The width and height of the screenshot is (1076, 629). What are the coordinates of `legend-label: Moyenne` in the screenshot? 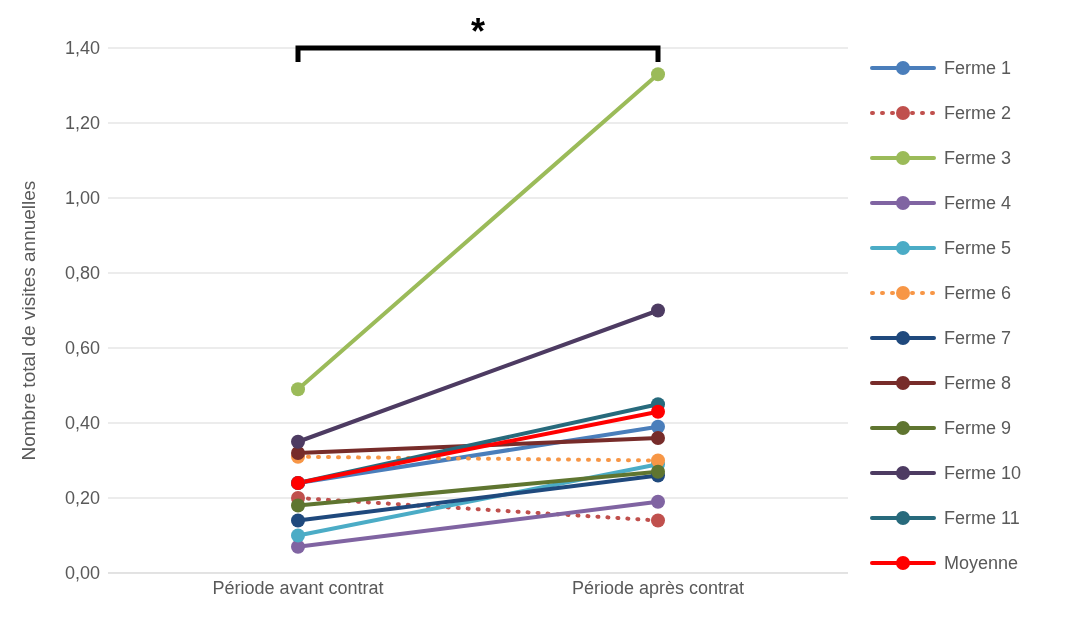 It's located at (981, 563).